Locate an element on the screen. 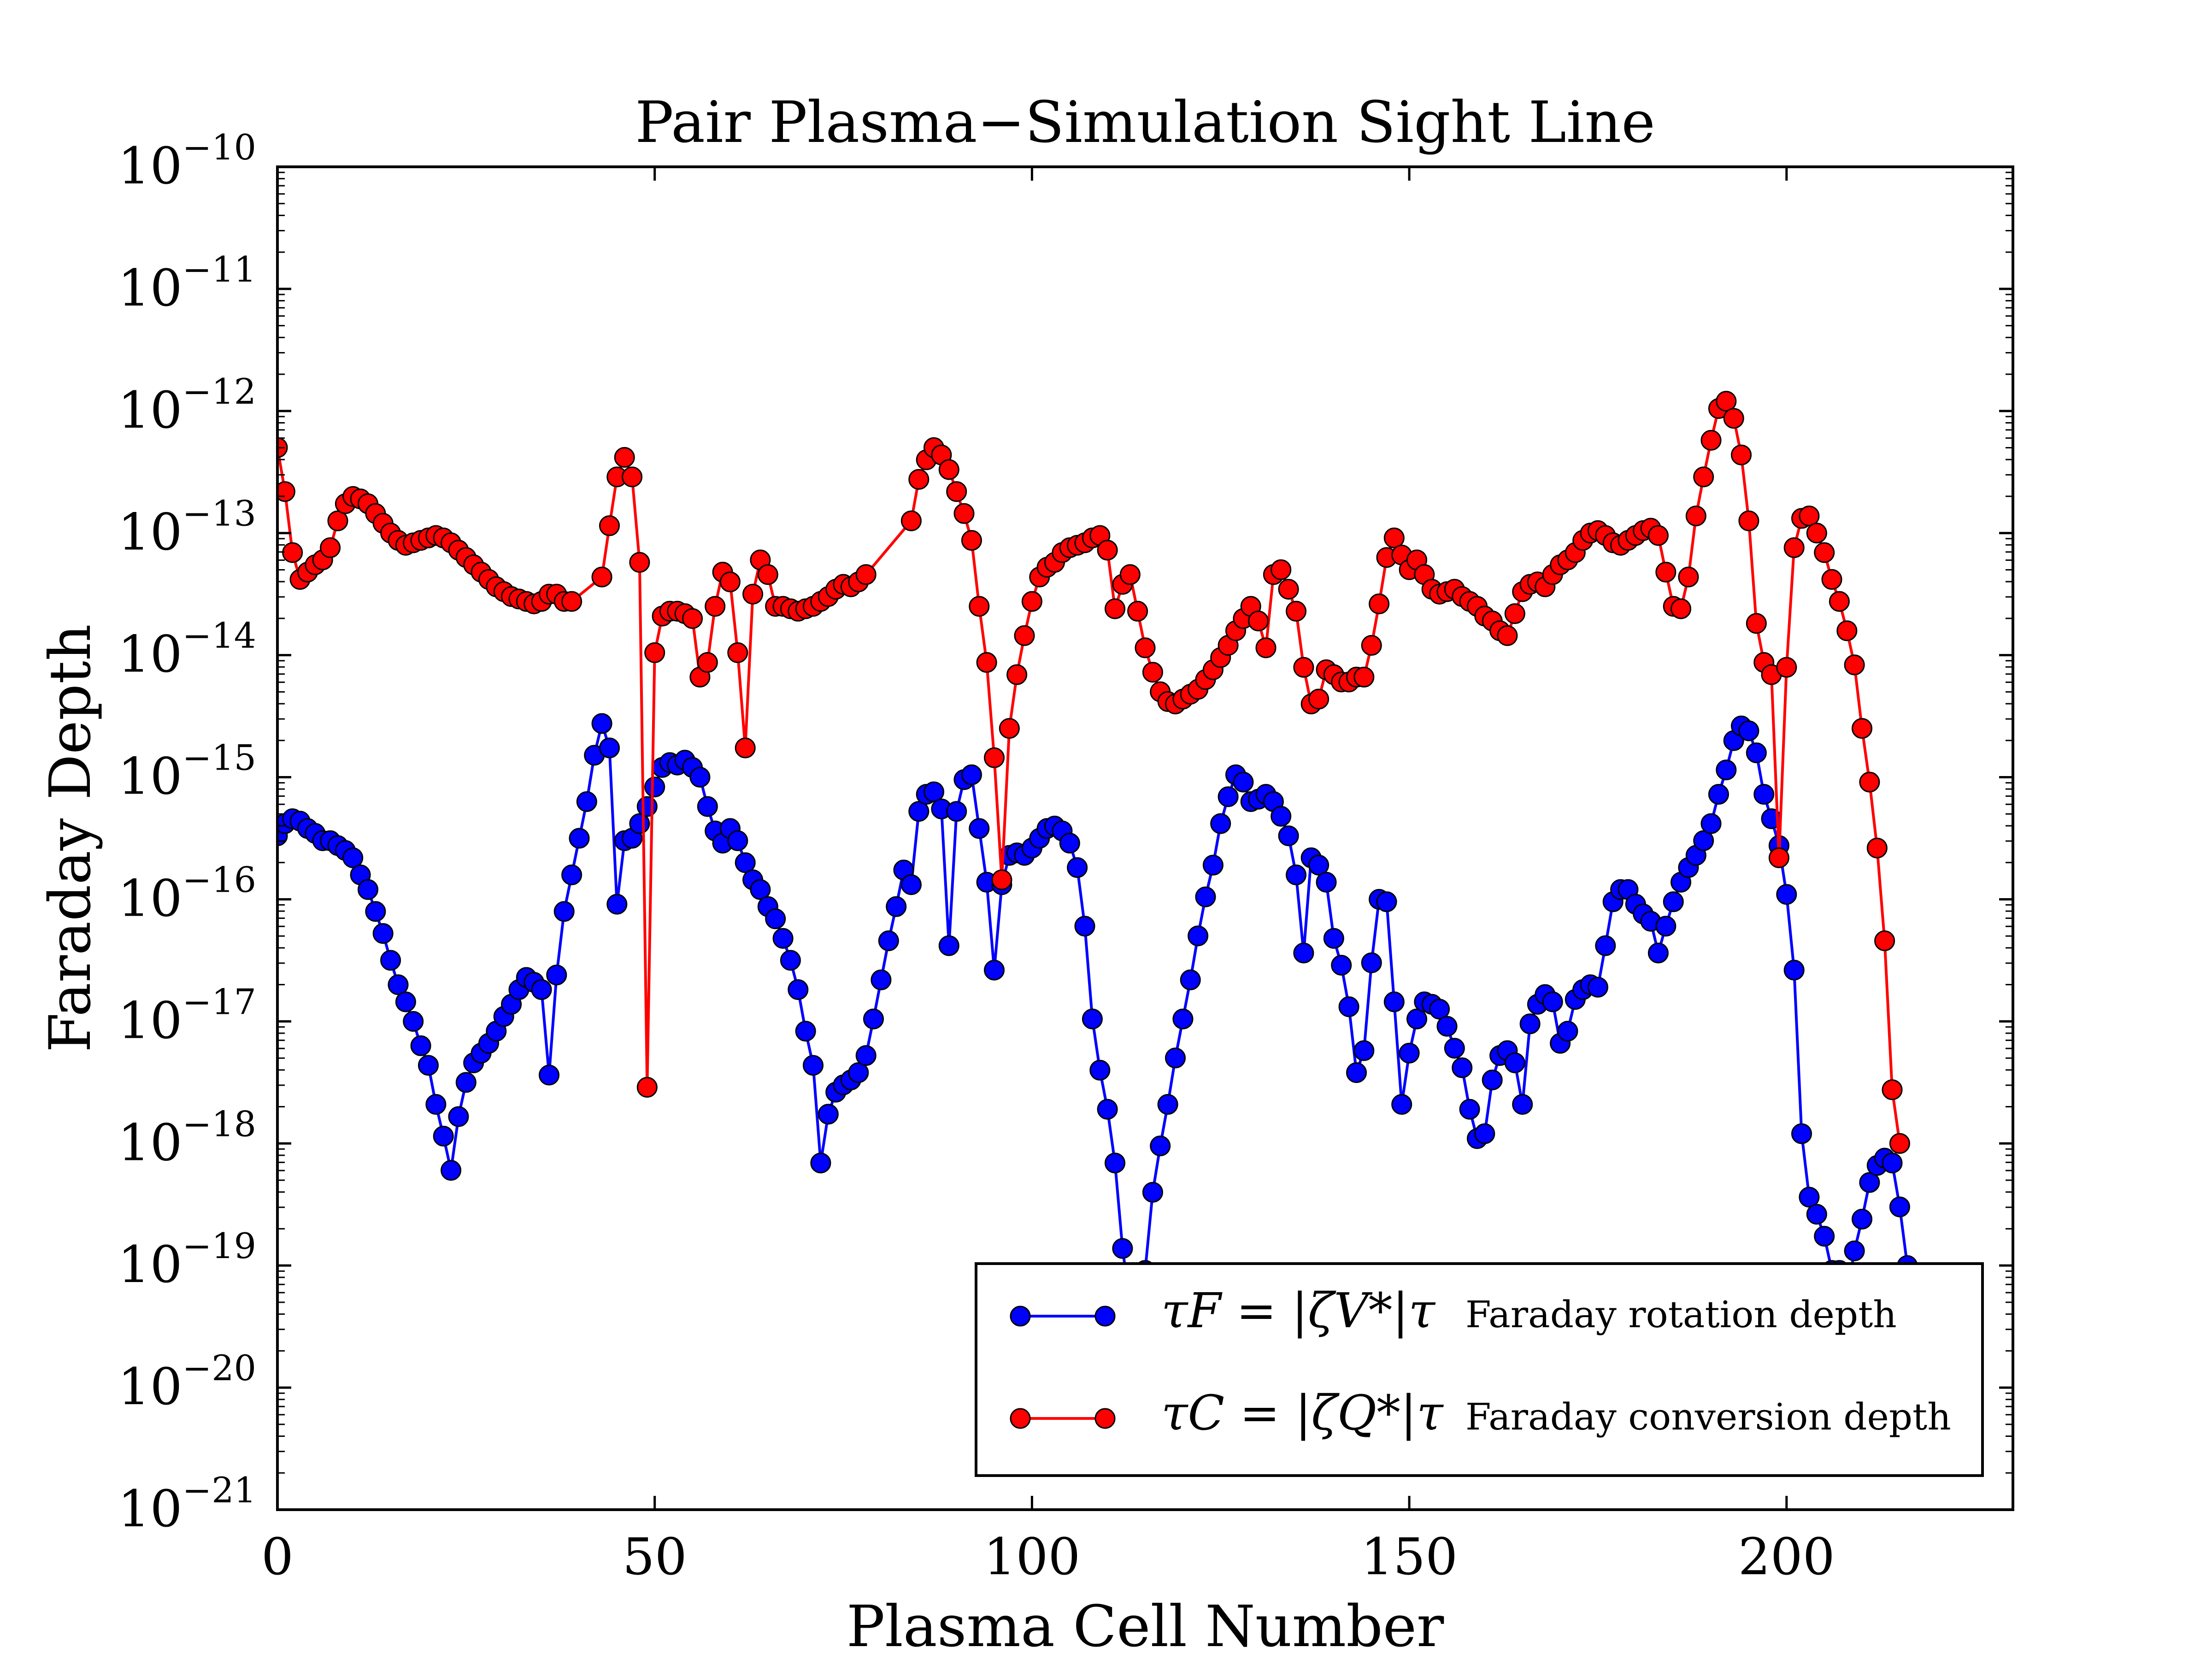 The height and width of the screenshot is (1659, 2212). x-tick-label: 0 is located at coordinates (277, 1556).